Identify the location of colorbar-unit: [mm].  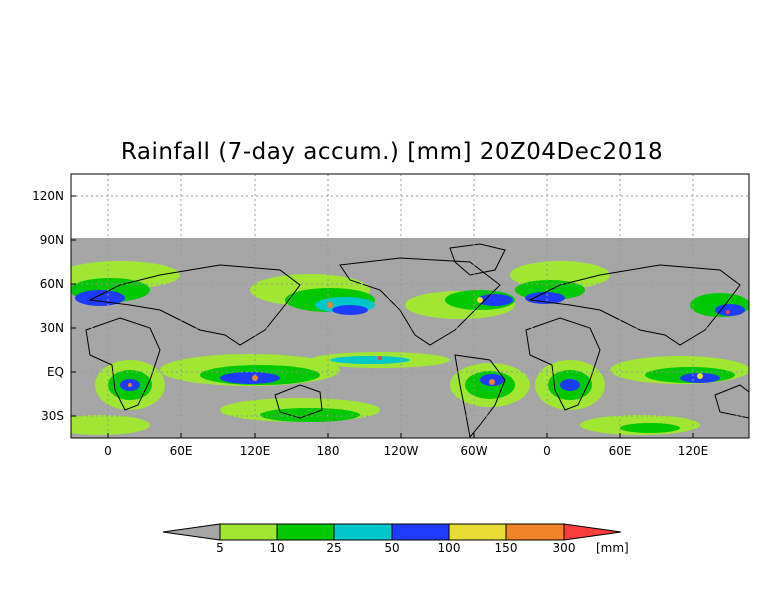
(612, 548).